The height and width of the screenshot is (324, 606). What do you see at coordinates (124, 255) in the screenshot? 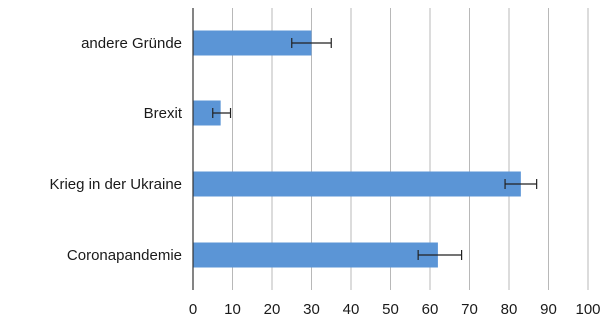
I see `category-label-3: Coronapandemie` at bounding box center [124, 255].